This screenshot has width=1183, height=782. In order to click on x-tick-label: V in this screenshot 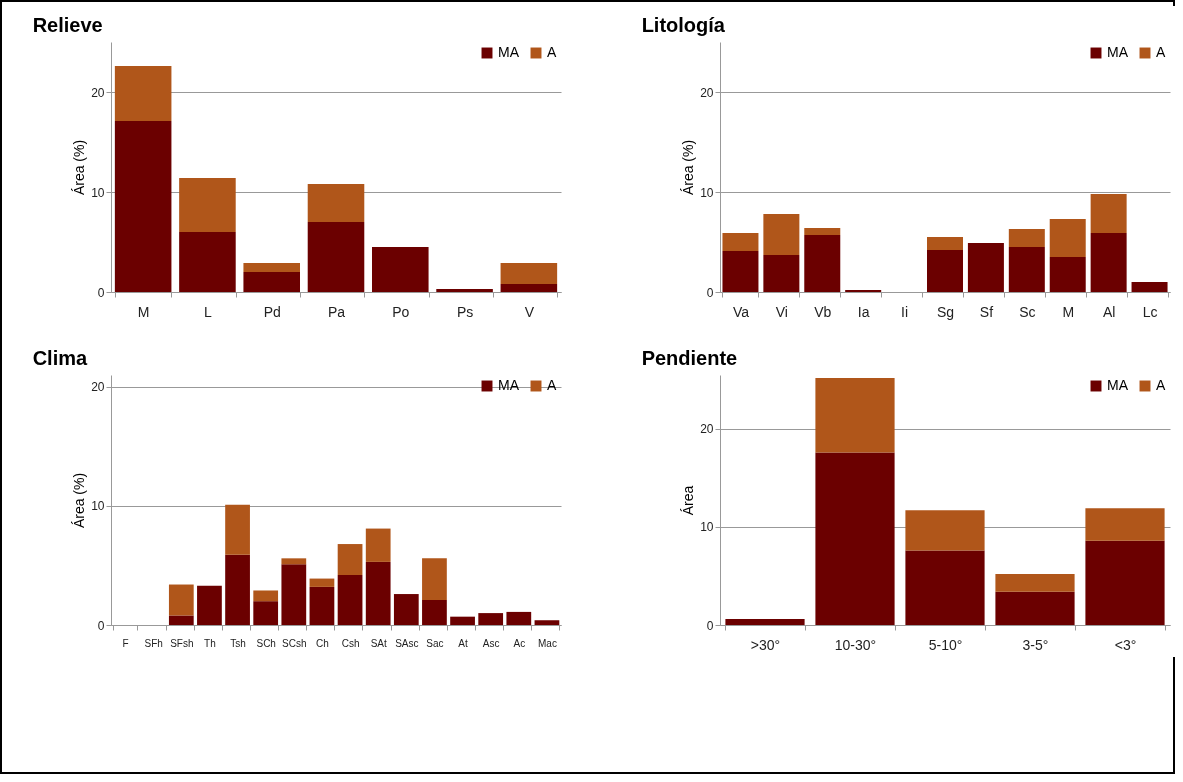, I will do `click(529, 311)`.